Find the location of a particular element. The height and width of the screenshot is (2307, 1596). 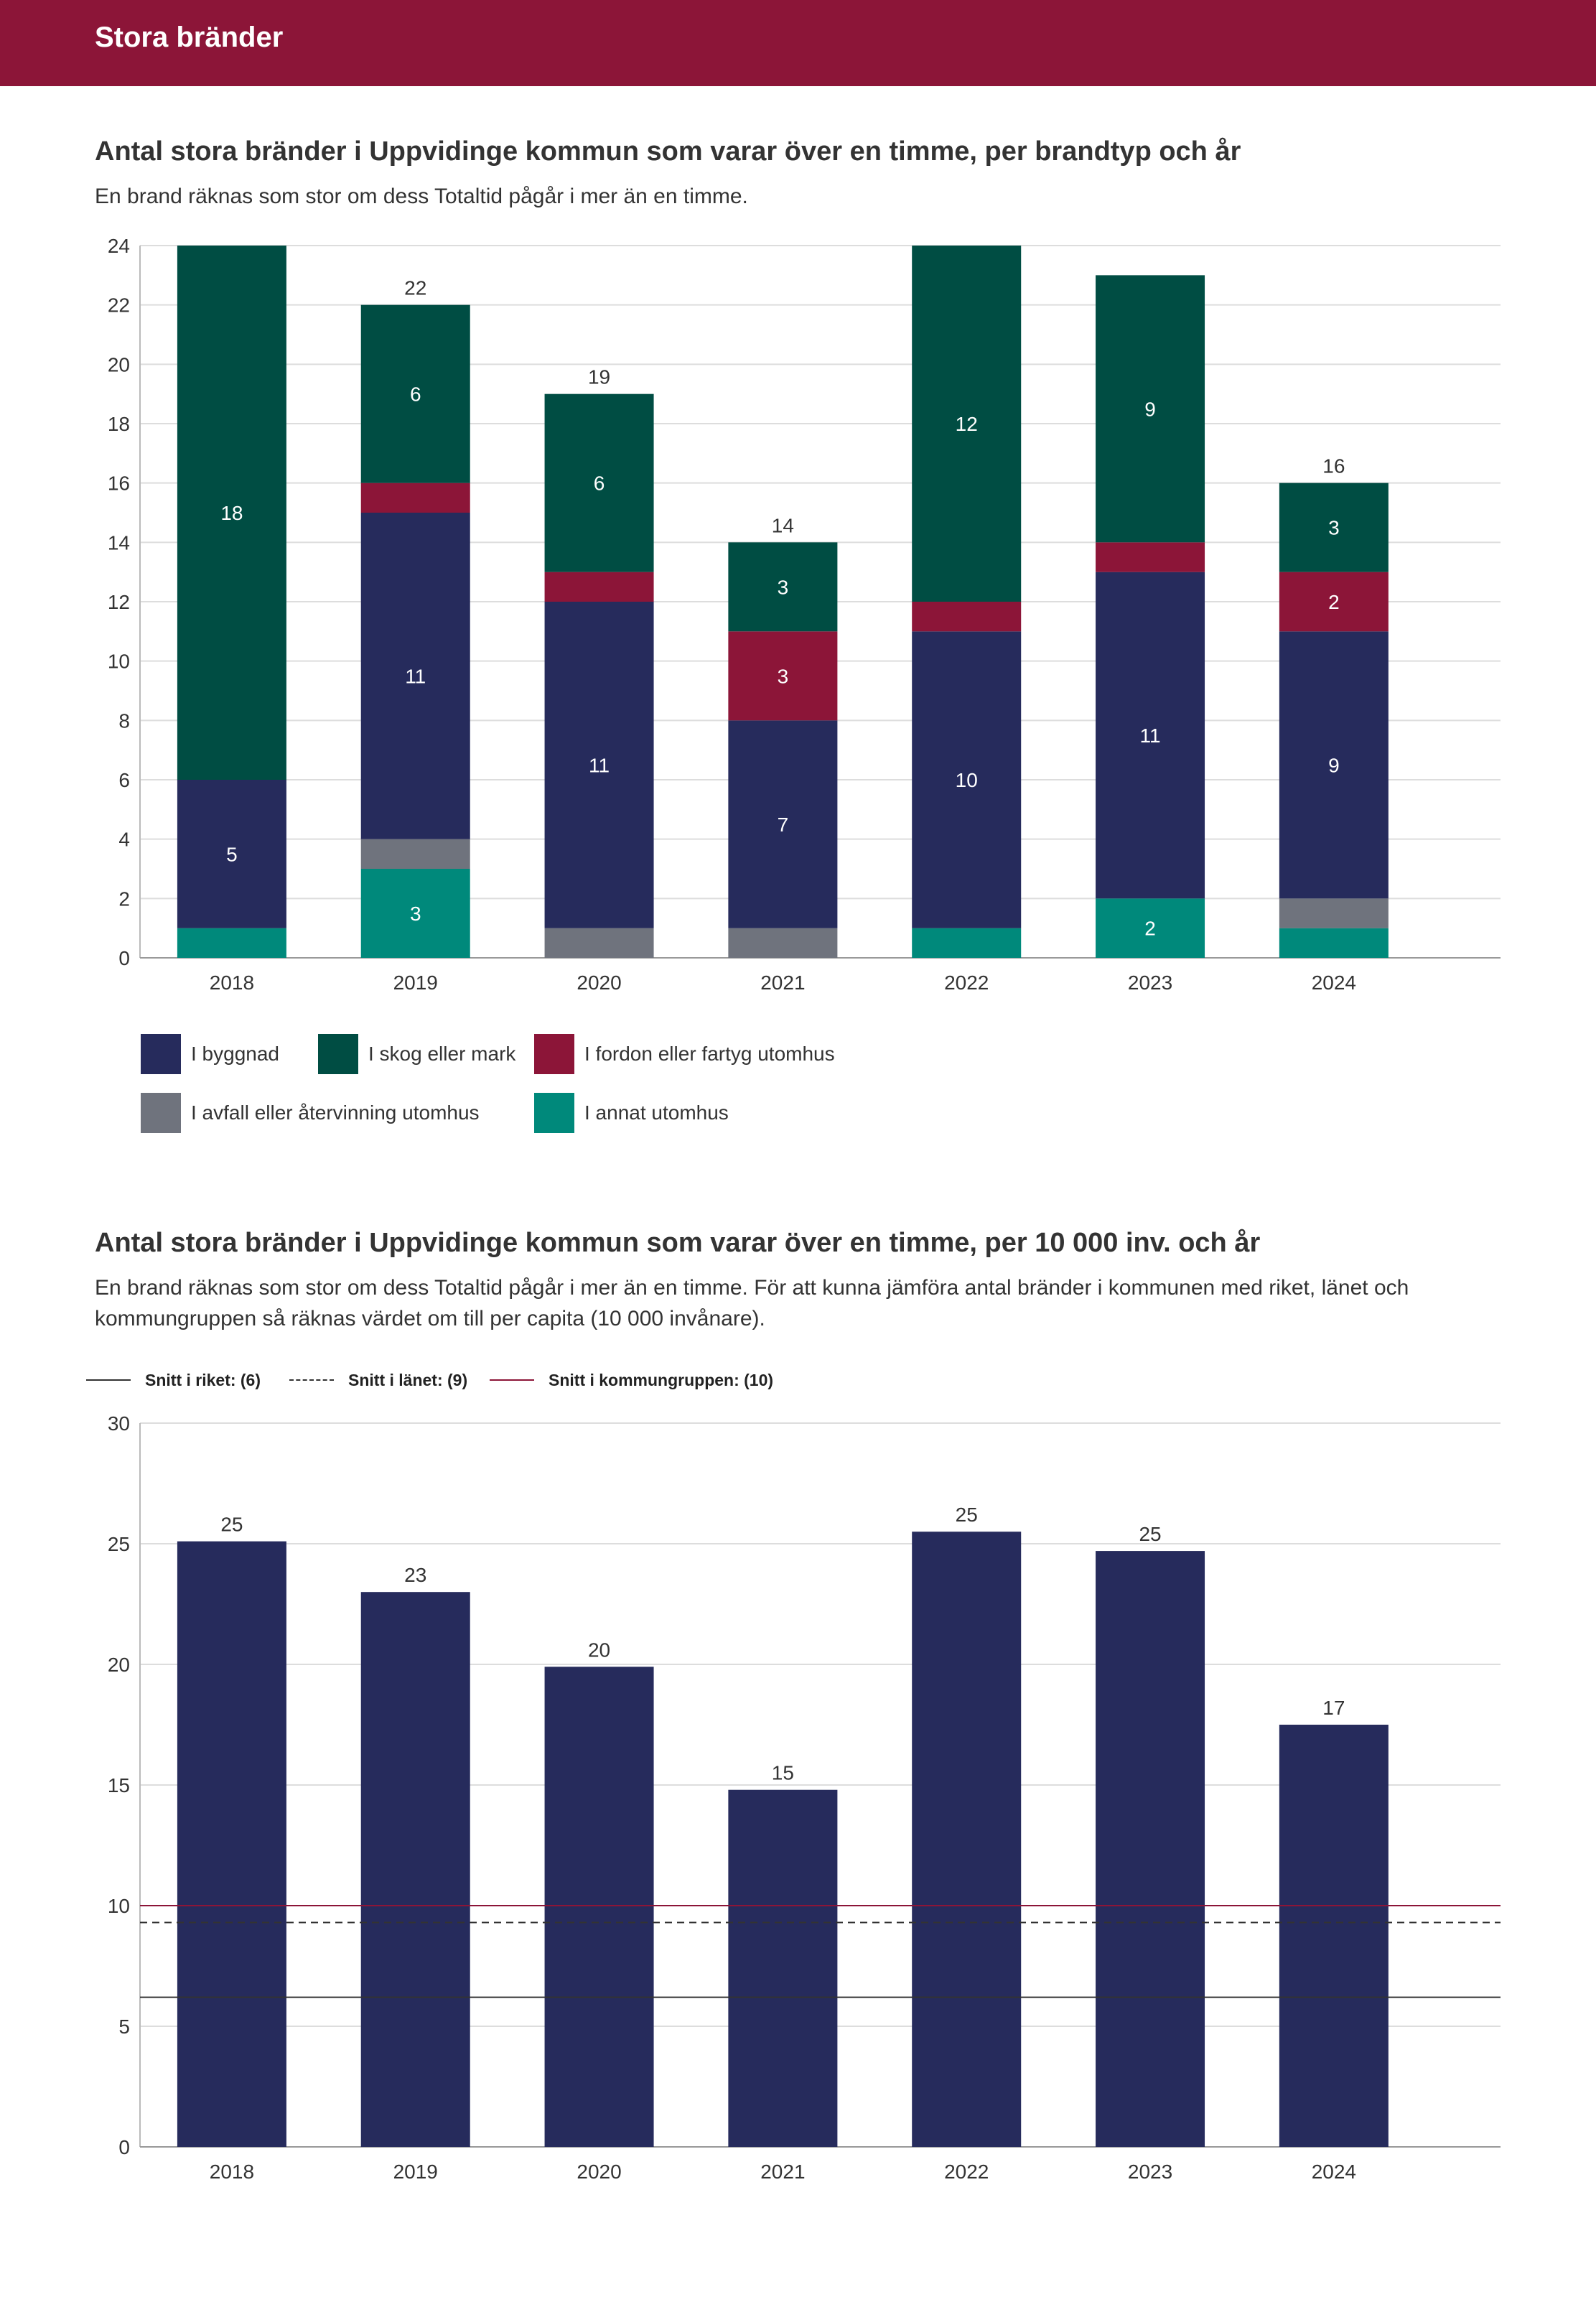

segment-value-label: 5 is located at coordinates (232, 854).